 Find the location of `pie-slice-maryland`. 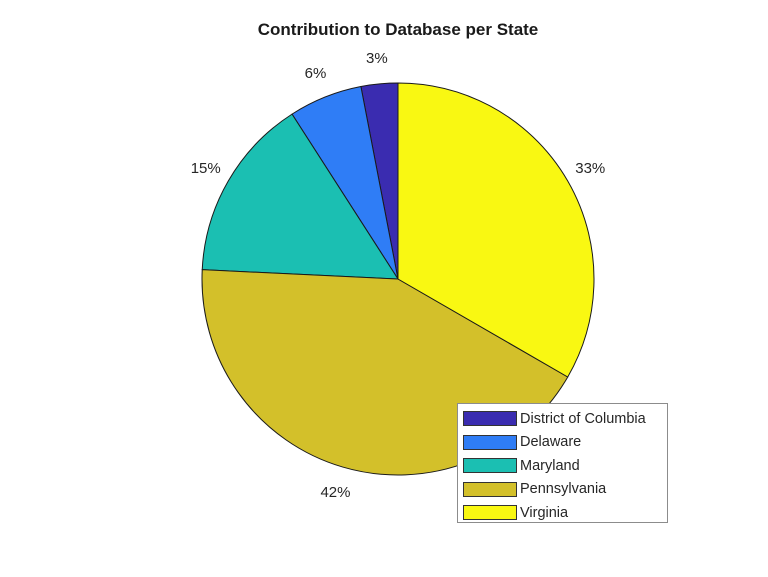

pie-slice-maryland is located at coordinates (300, 196).